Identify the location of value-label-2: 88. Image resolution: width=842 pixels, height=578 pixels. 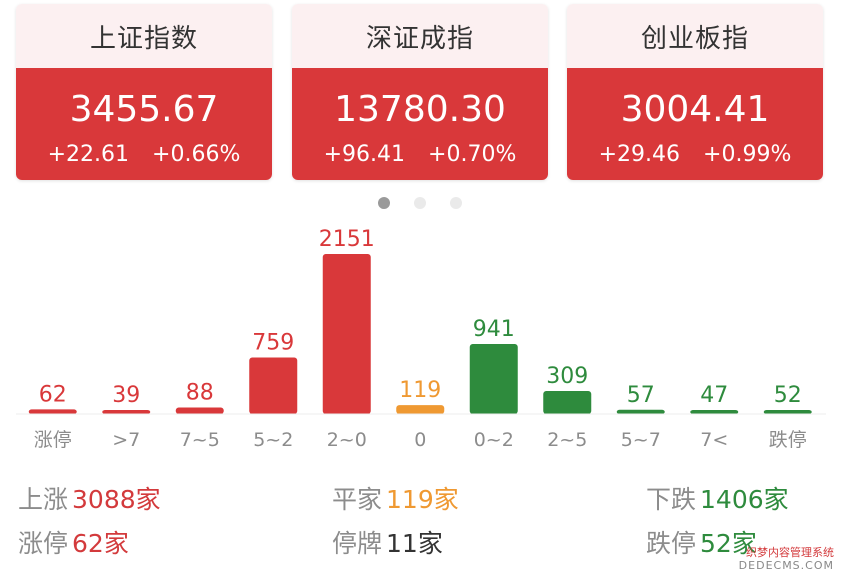
(200, 392).